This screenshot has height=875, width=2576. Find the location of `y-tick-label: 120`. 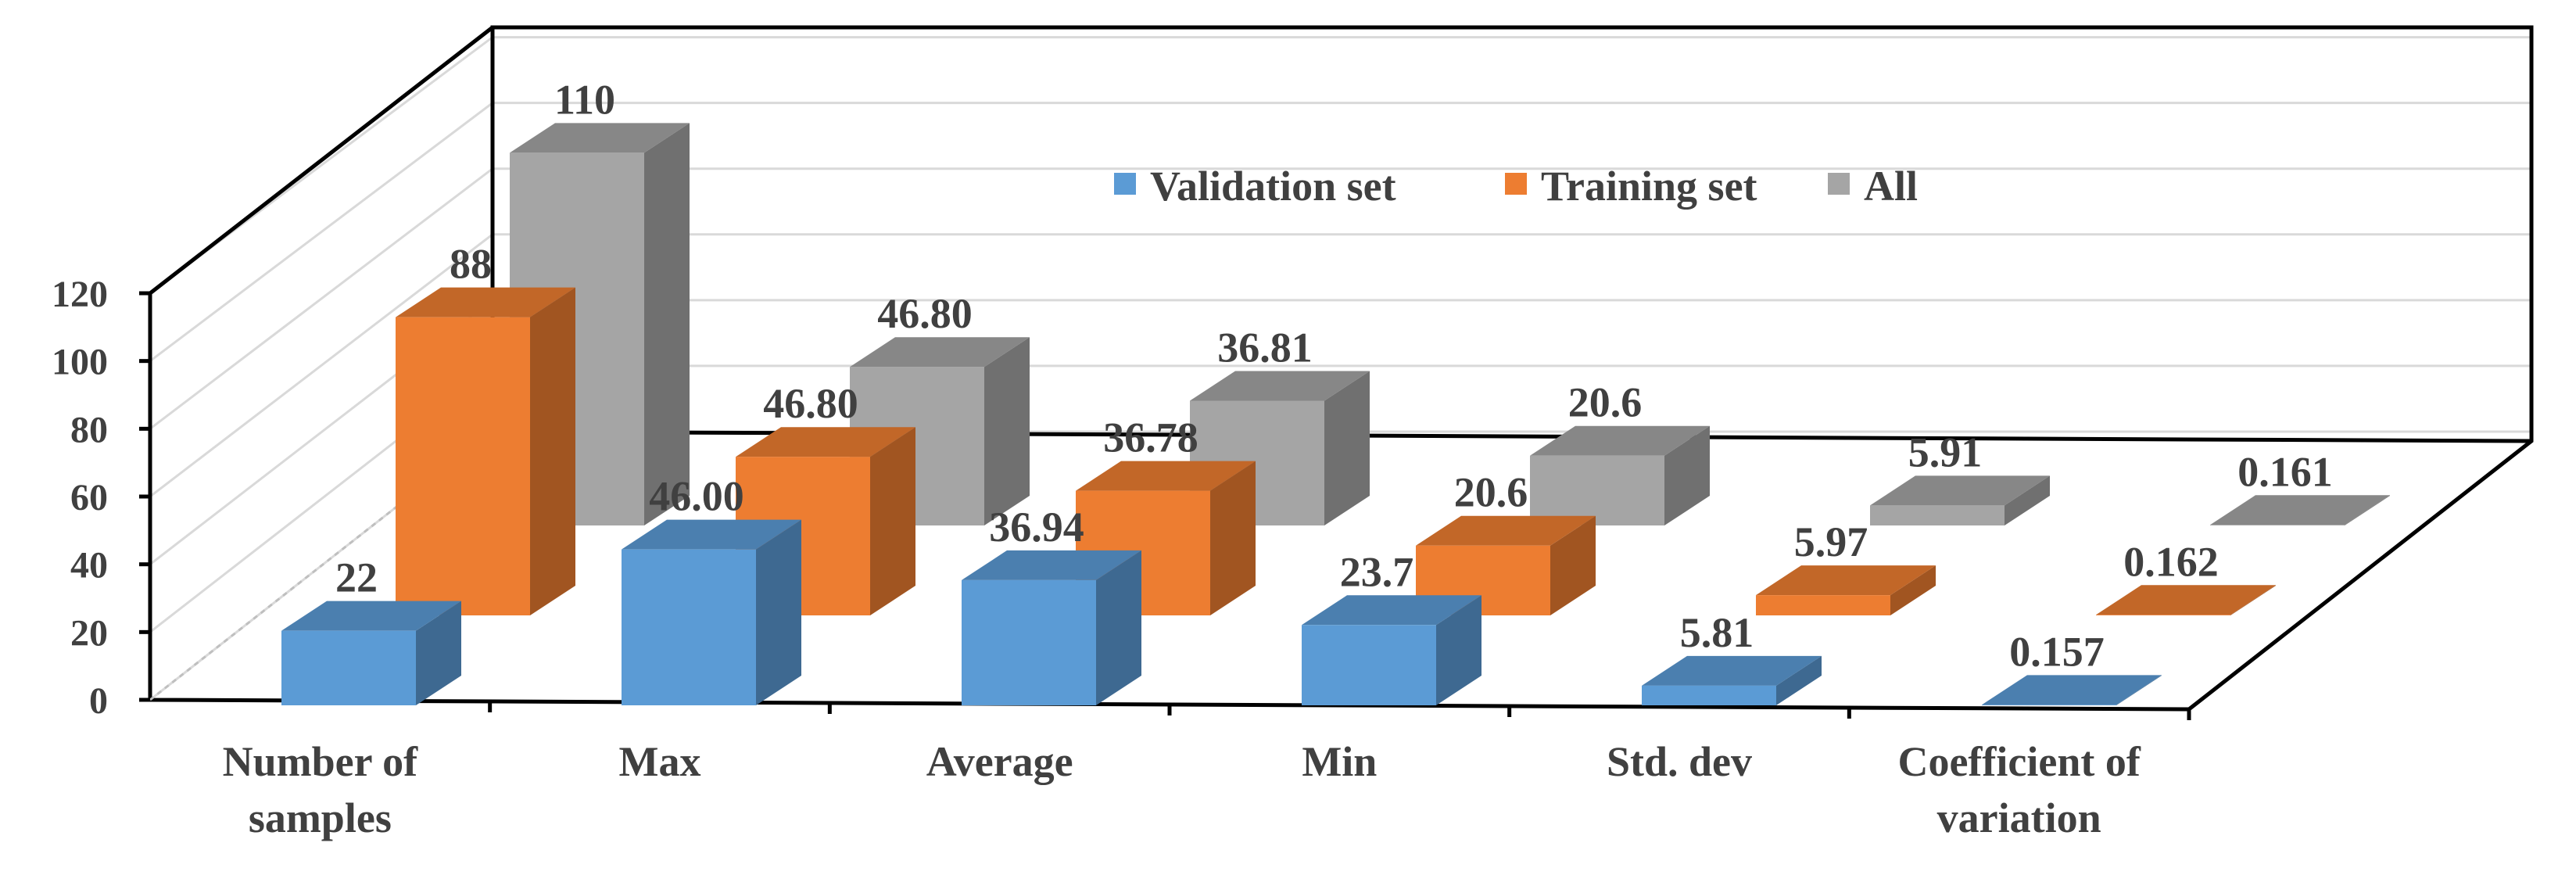

y-tick-label: 120 is located at coordinates (80, 294).